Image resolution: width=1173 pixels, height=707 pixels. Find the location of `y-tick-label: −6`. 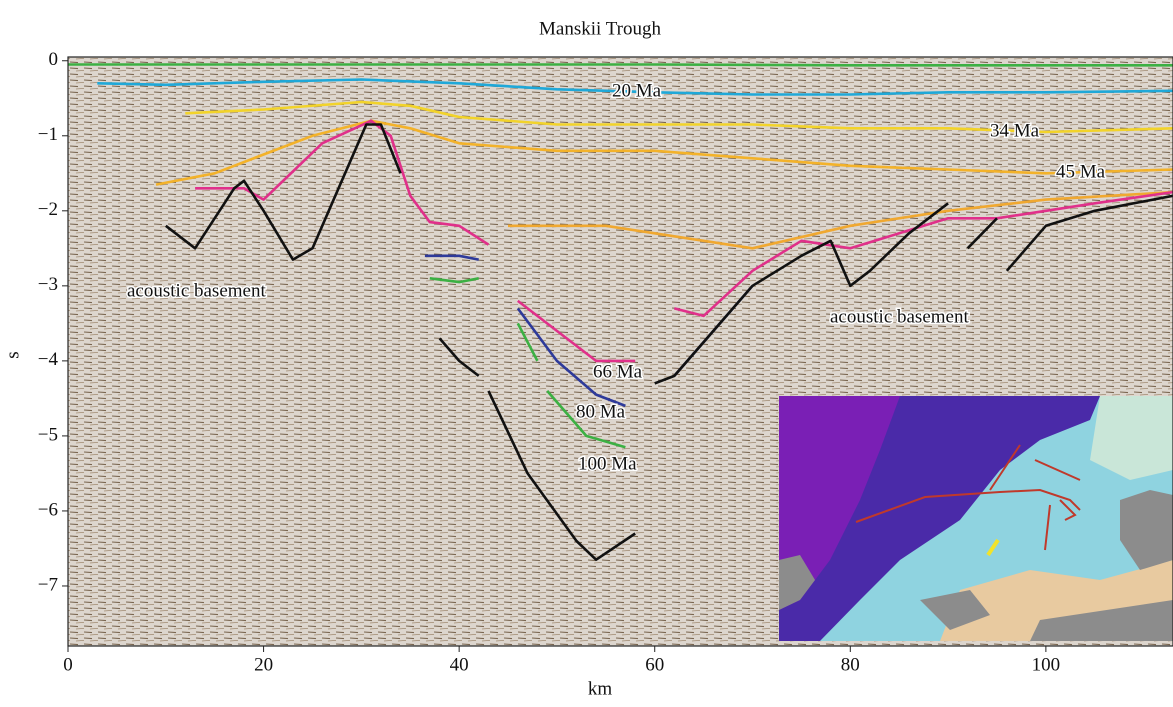

y-tick-label: −6 is located at coordinates (48, 509).